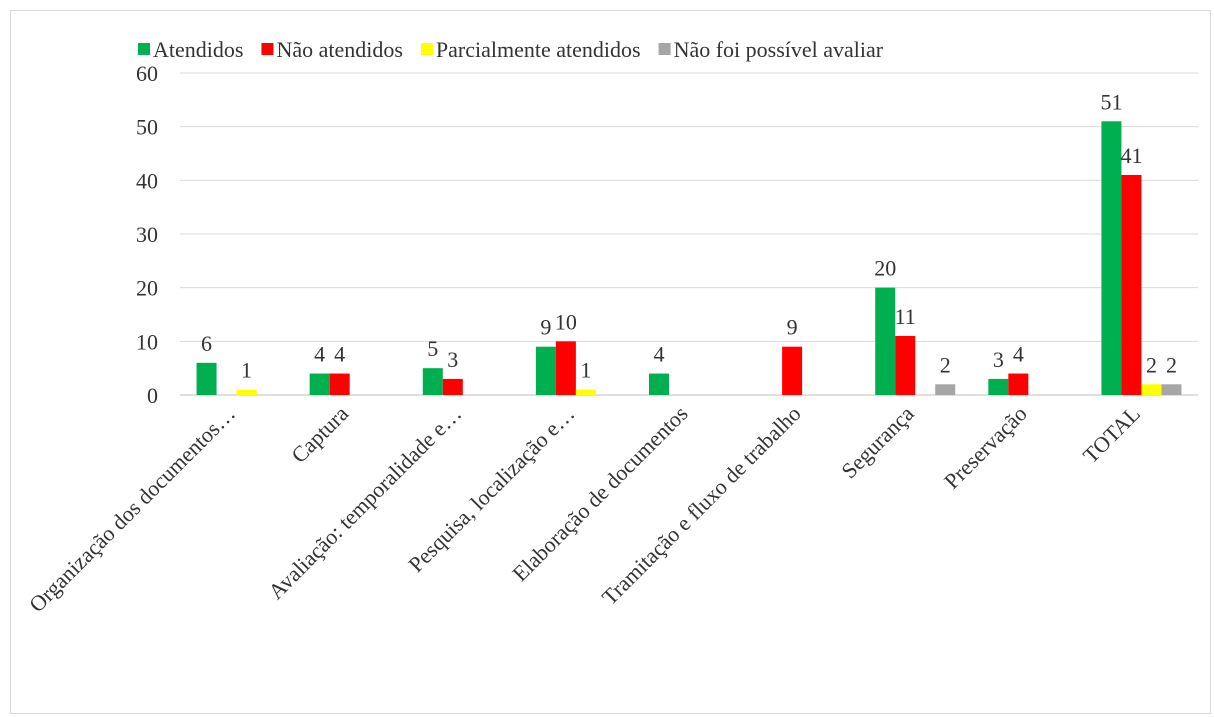  What do you see at coordinates (147, 73) in the screenshot?
I see `y-tick-label: 60` at bounding box center [147, 73].